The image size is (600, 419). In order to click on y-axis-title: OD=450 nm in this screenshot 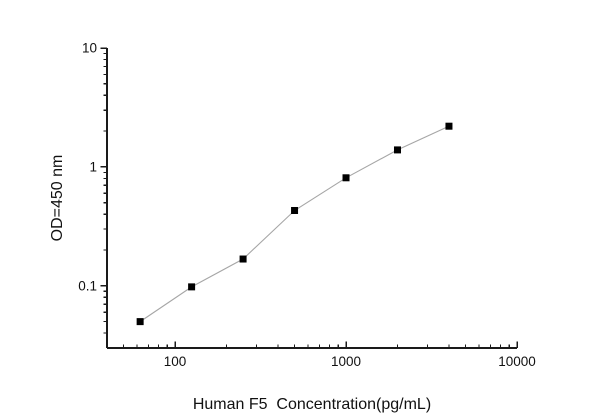, I will do `click(57, 198)`.